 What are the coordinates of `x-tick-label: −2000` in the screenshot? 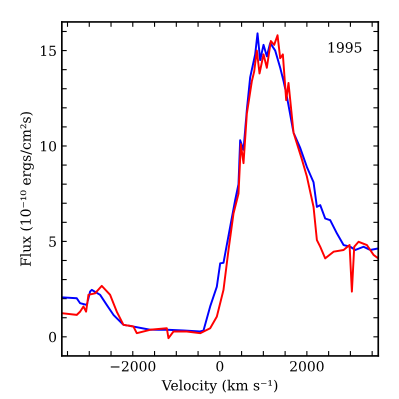 It's located at (133, 366).